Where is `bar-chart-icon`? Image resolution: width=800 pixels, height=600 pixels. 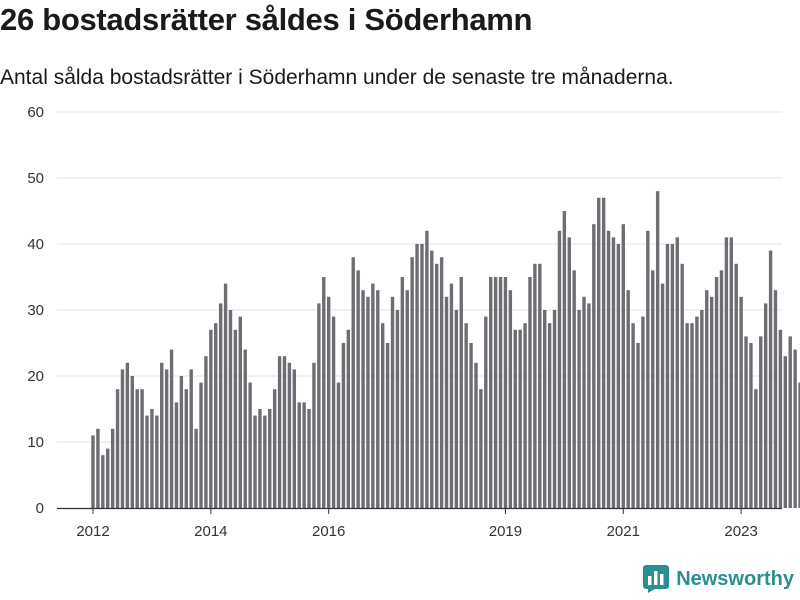 bar-chart-icon is located at coordinates (656, 579).